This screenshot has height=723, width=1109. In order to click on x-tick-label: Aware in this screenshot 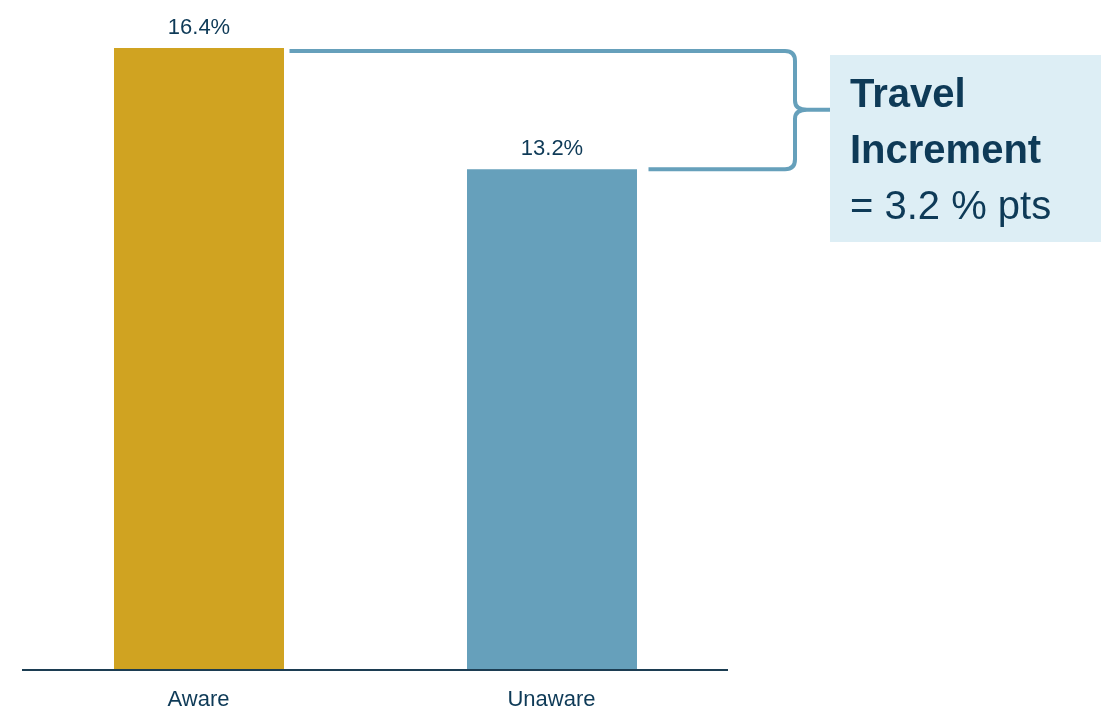, I will do `click(198, 698)`.